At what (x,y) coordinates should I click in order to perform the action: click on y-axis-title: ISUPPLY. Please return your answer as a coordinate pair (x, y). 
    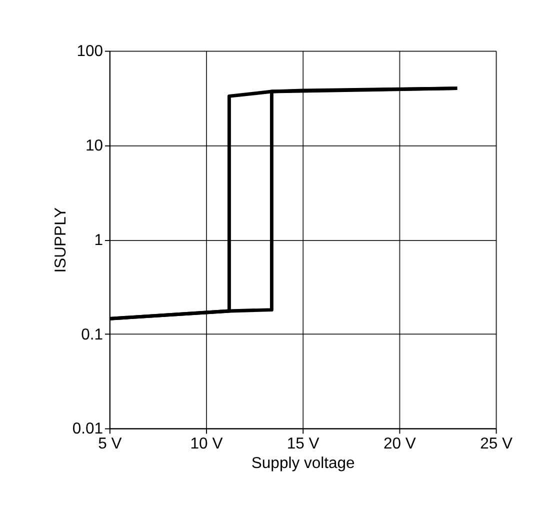
    Looking at the image, I should click on (61, 239).